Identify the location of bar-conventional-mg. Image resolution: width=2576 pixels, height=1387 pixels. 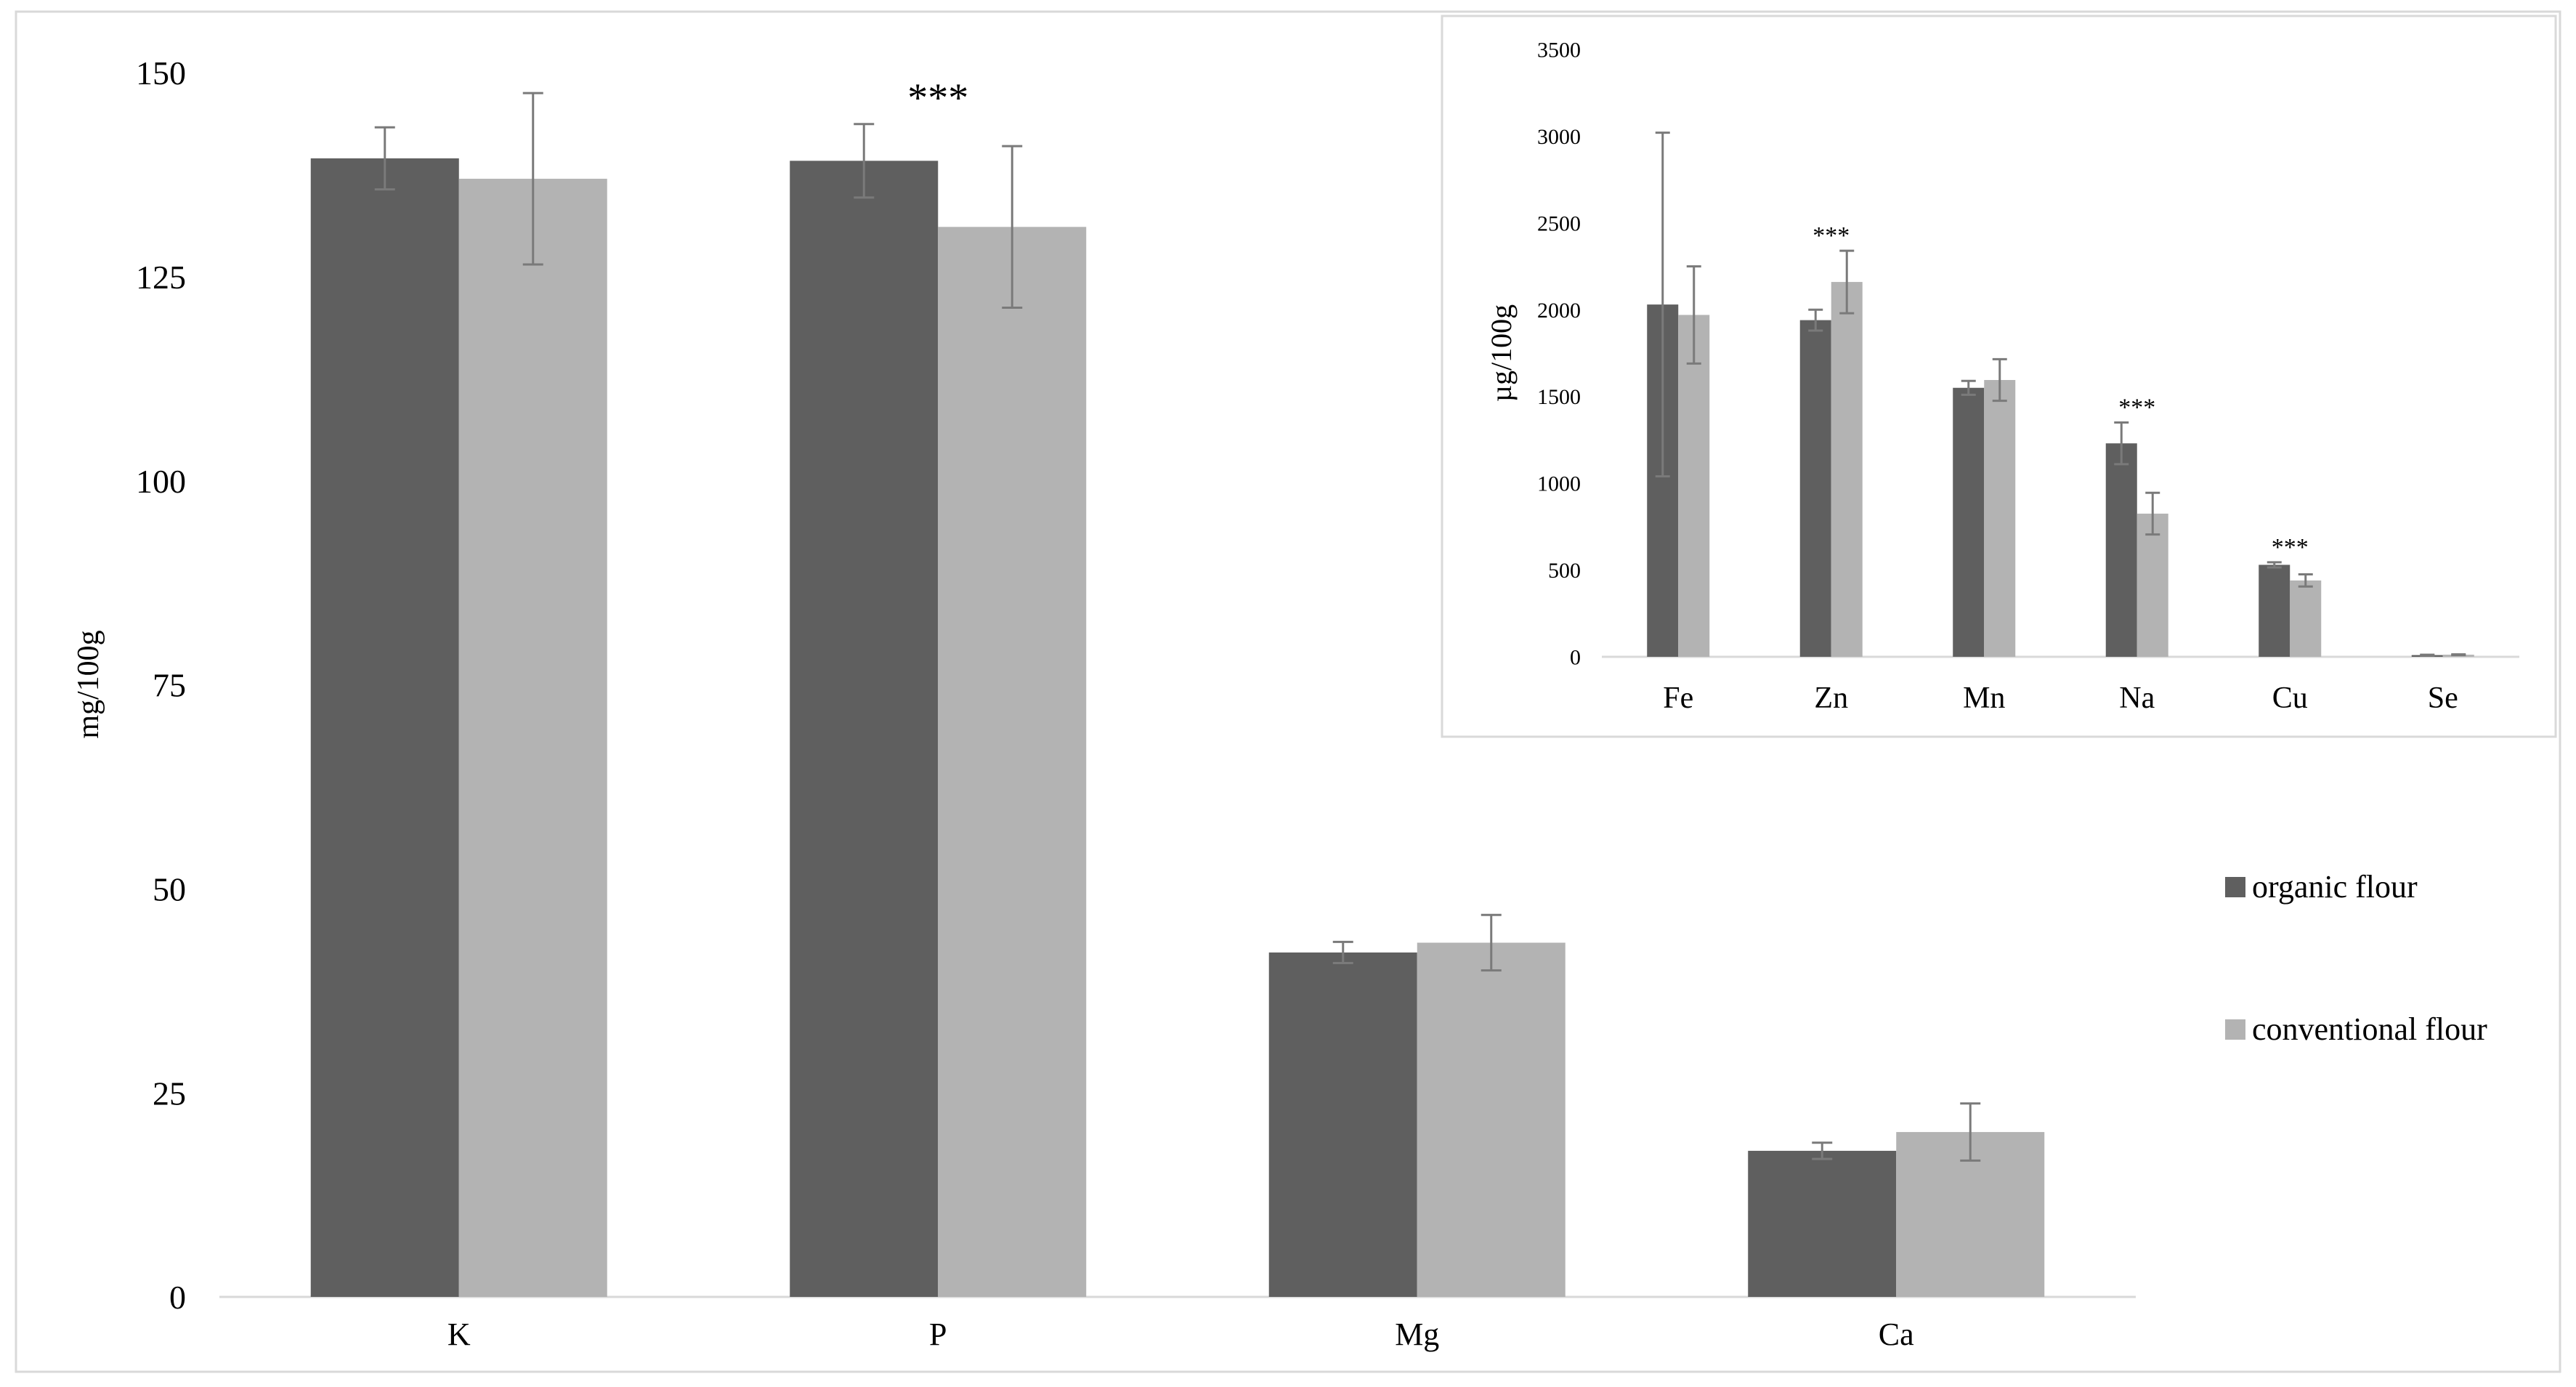
(1491, 1119).